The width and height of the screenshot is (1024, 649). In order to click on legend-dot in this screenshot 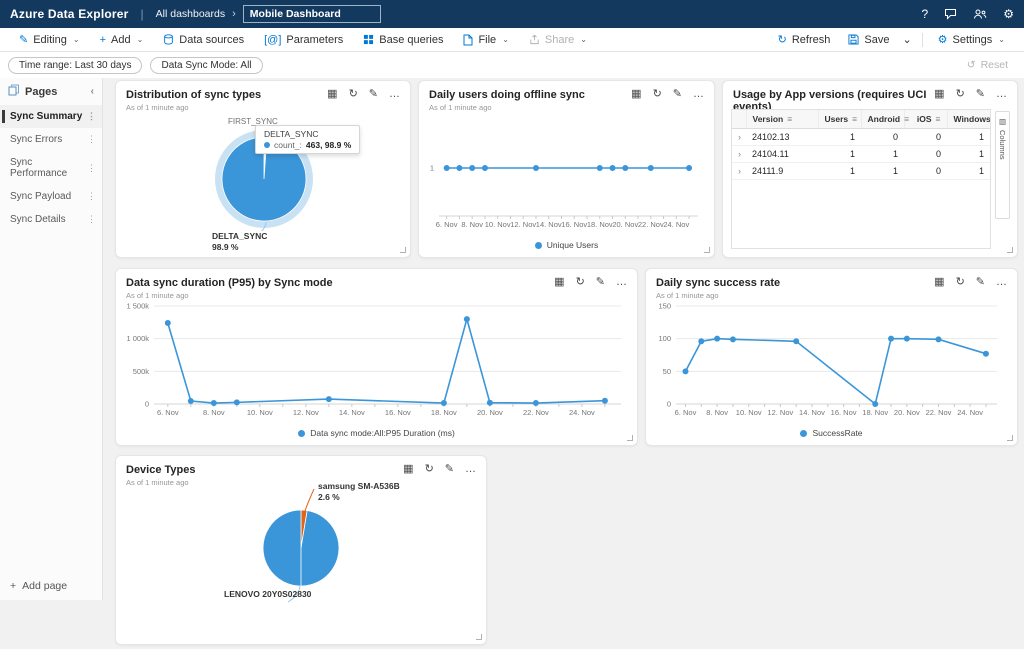, I will do `click(302, 433)`.